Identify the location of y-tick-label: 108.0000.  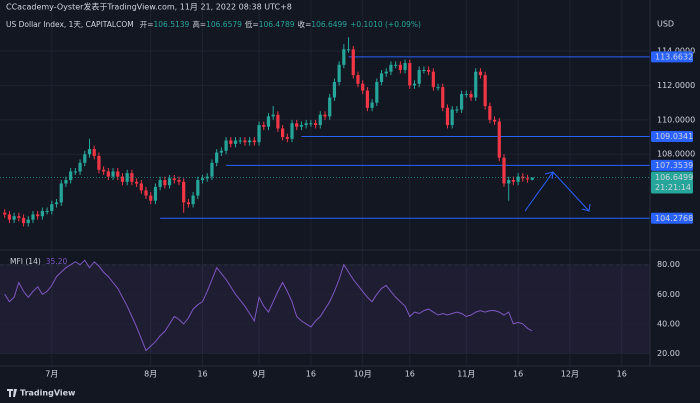
(676, 154).